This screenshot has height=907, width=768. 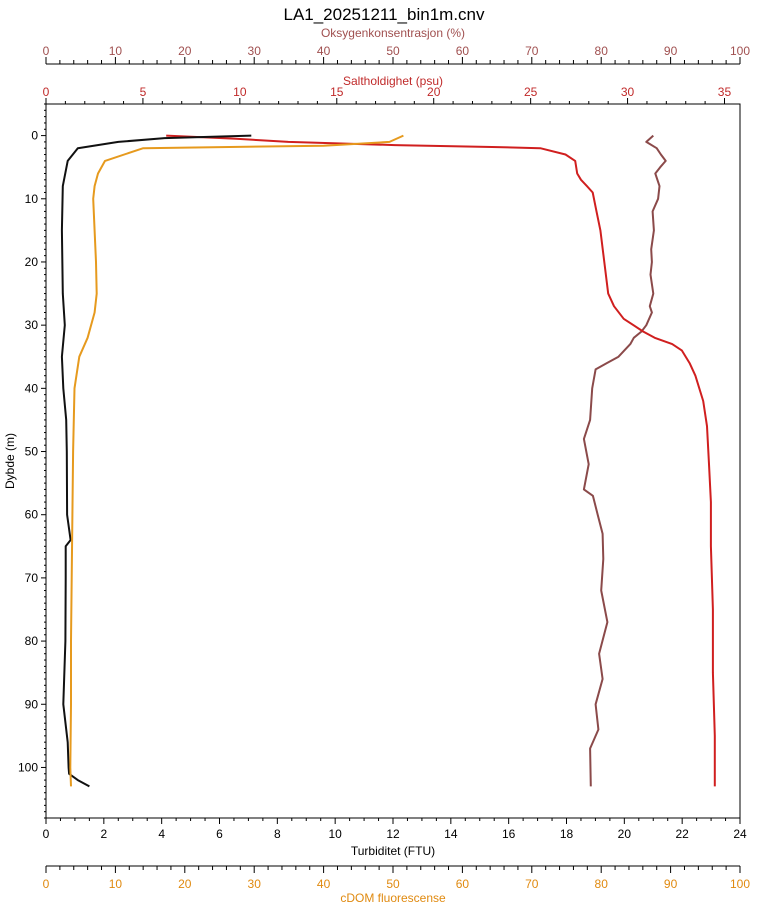 What do you see at coordinates (337, 92) in the screenshot?
I see `salinity-tick-label: 15` at bounding box center [337, 92].